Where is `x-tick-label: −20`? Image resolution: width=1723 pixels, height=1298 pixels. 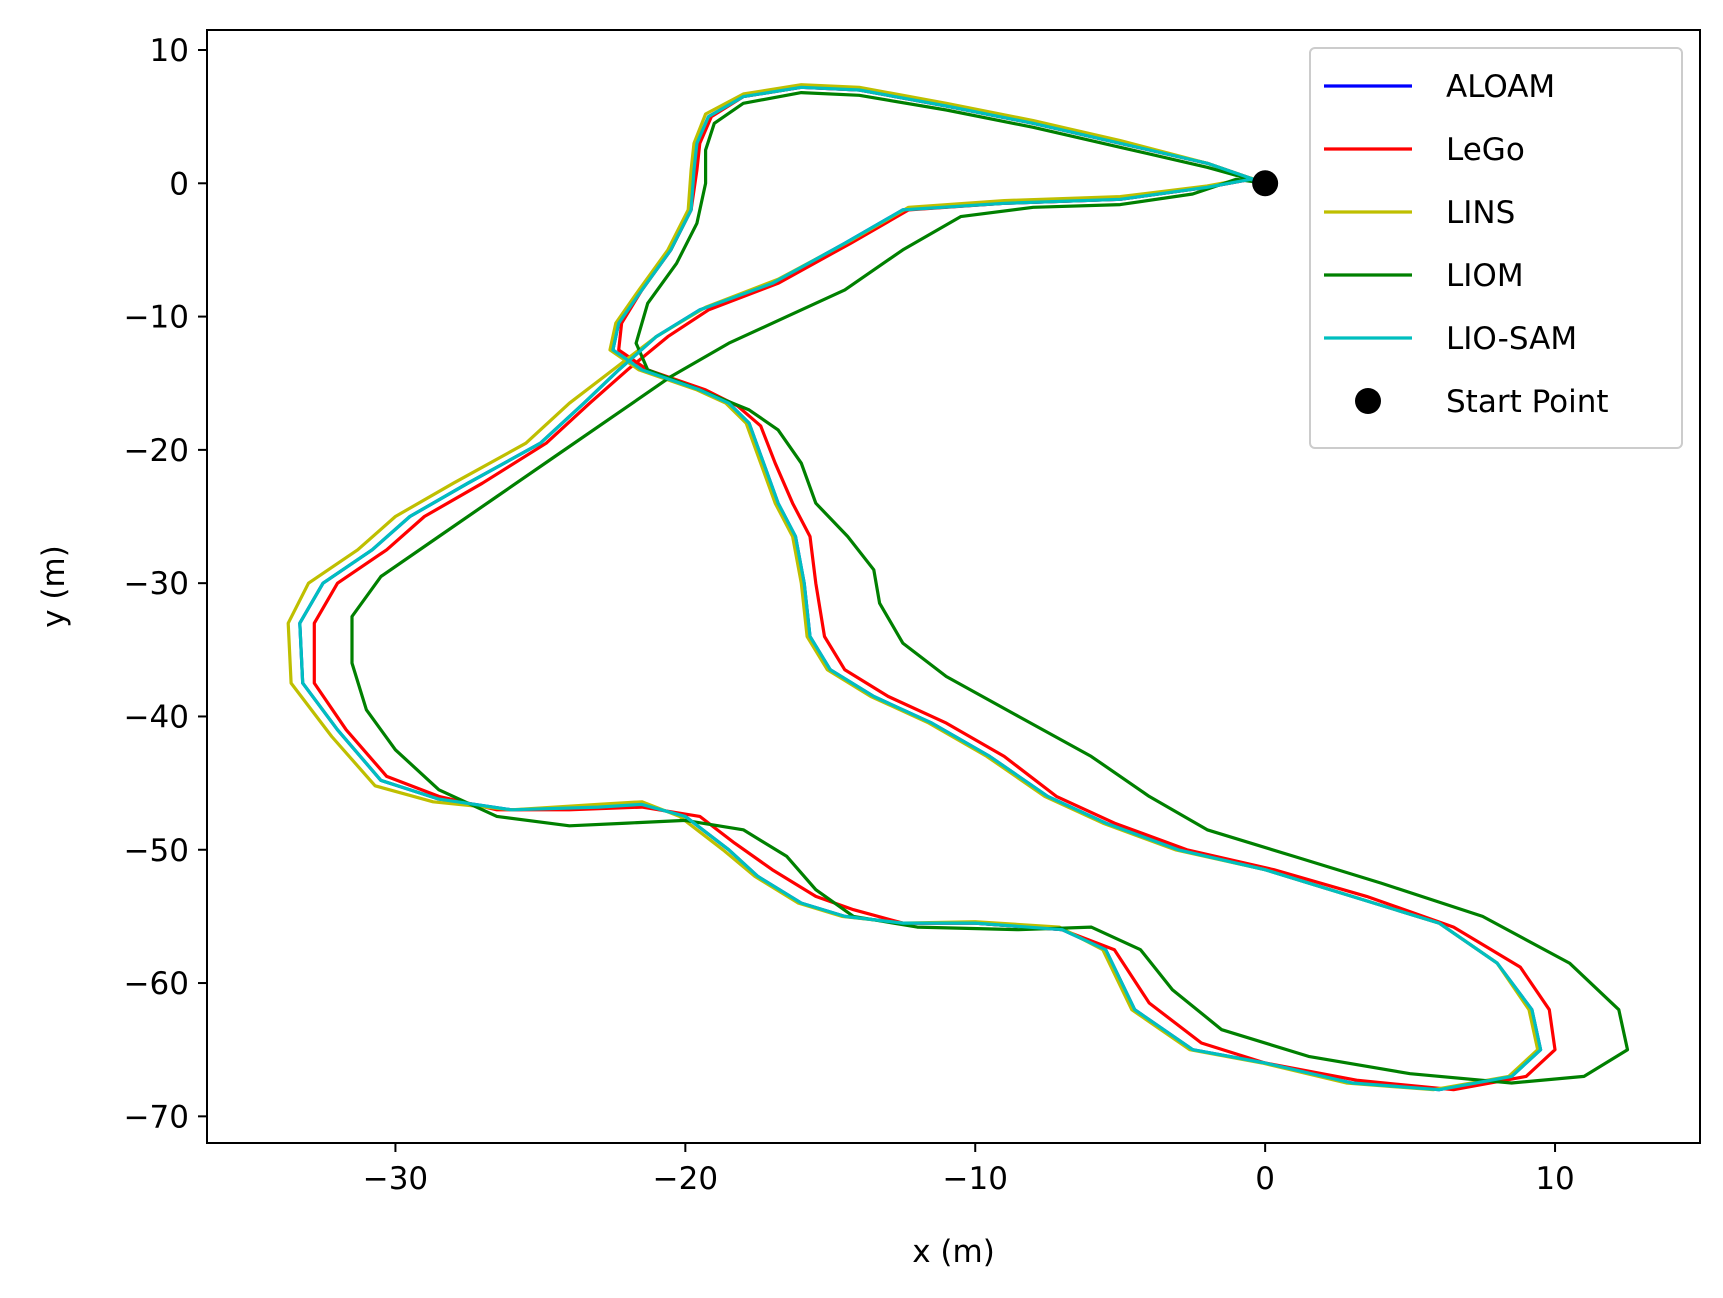
x-tick-label: −20 is located at coordinates (685, 1179).